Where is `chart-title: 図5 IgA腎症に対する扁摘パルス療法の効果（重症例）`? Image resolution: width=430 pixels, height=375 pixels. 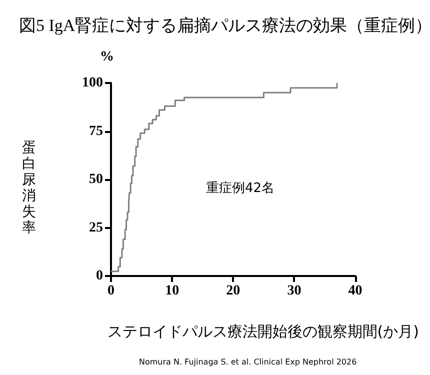 chart-title: 図5 IgA腎症に対する扁摘パルス療法の効果（重症例） is located at coordinates (224, 25).